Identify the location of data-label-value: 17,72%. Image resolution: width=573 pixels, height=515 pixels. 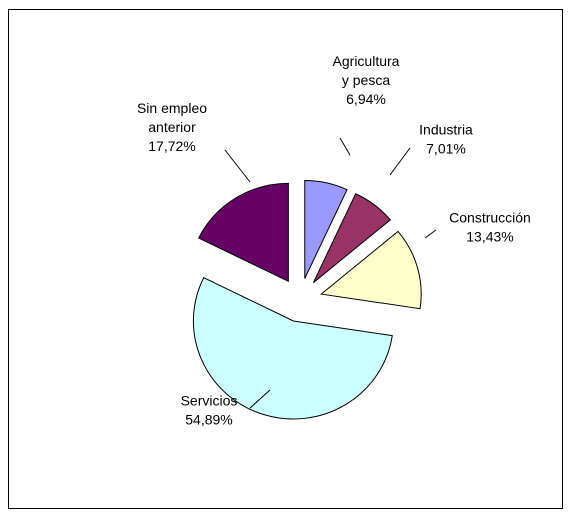
(171, 146).